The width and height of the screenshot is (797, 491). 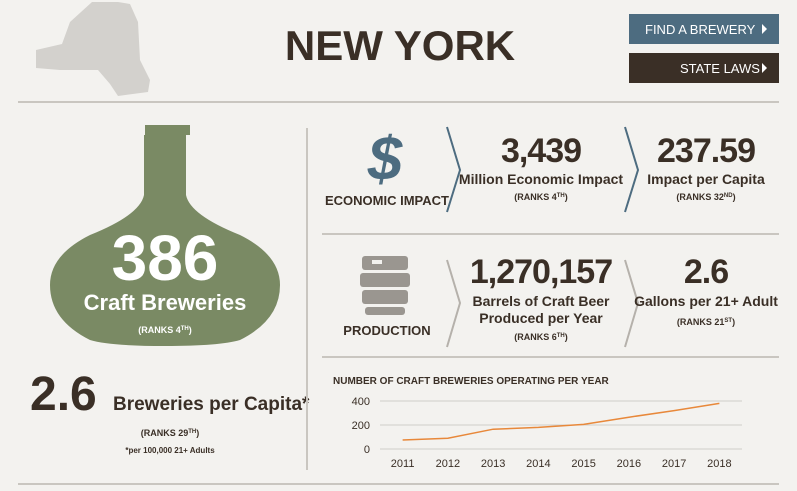 I want to click on x-tick-label: 2018, so click(x=719, y=464).